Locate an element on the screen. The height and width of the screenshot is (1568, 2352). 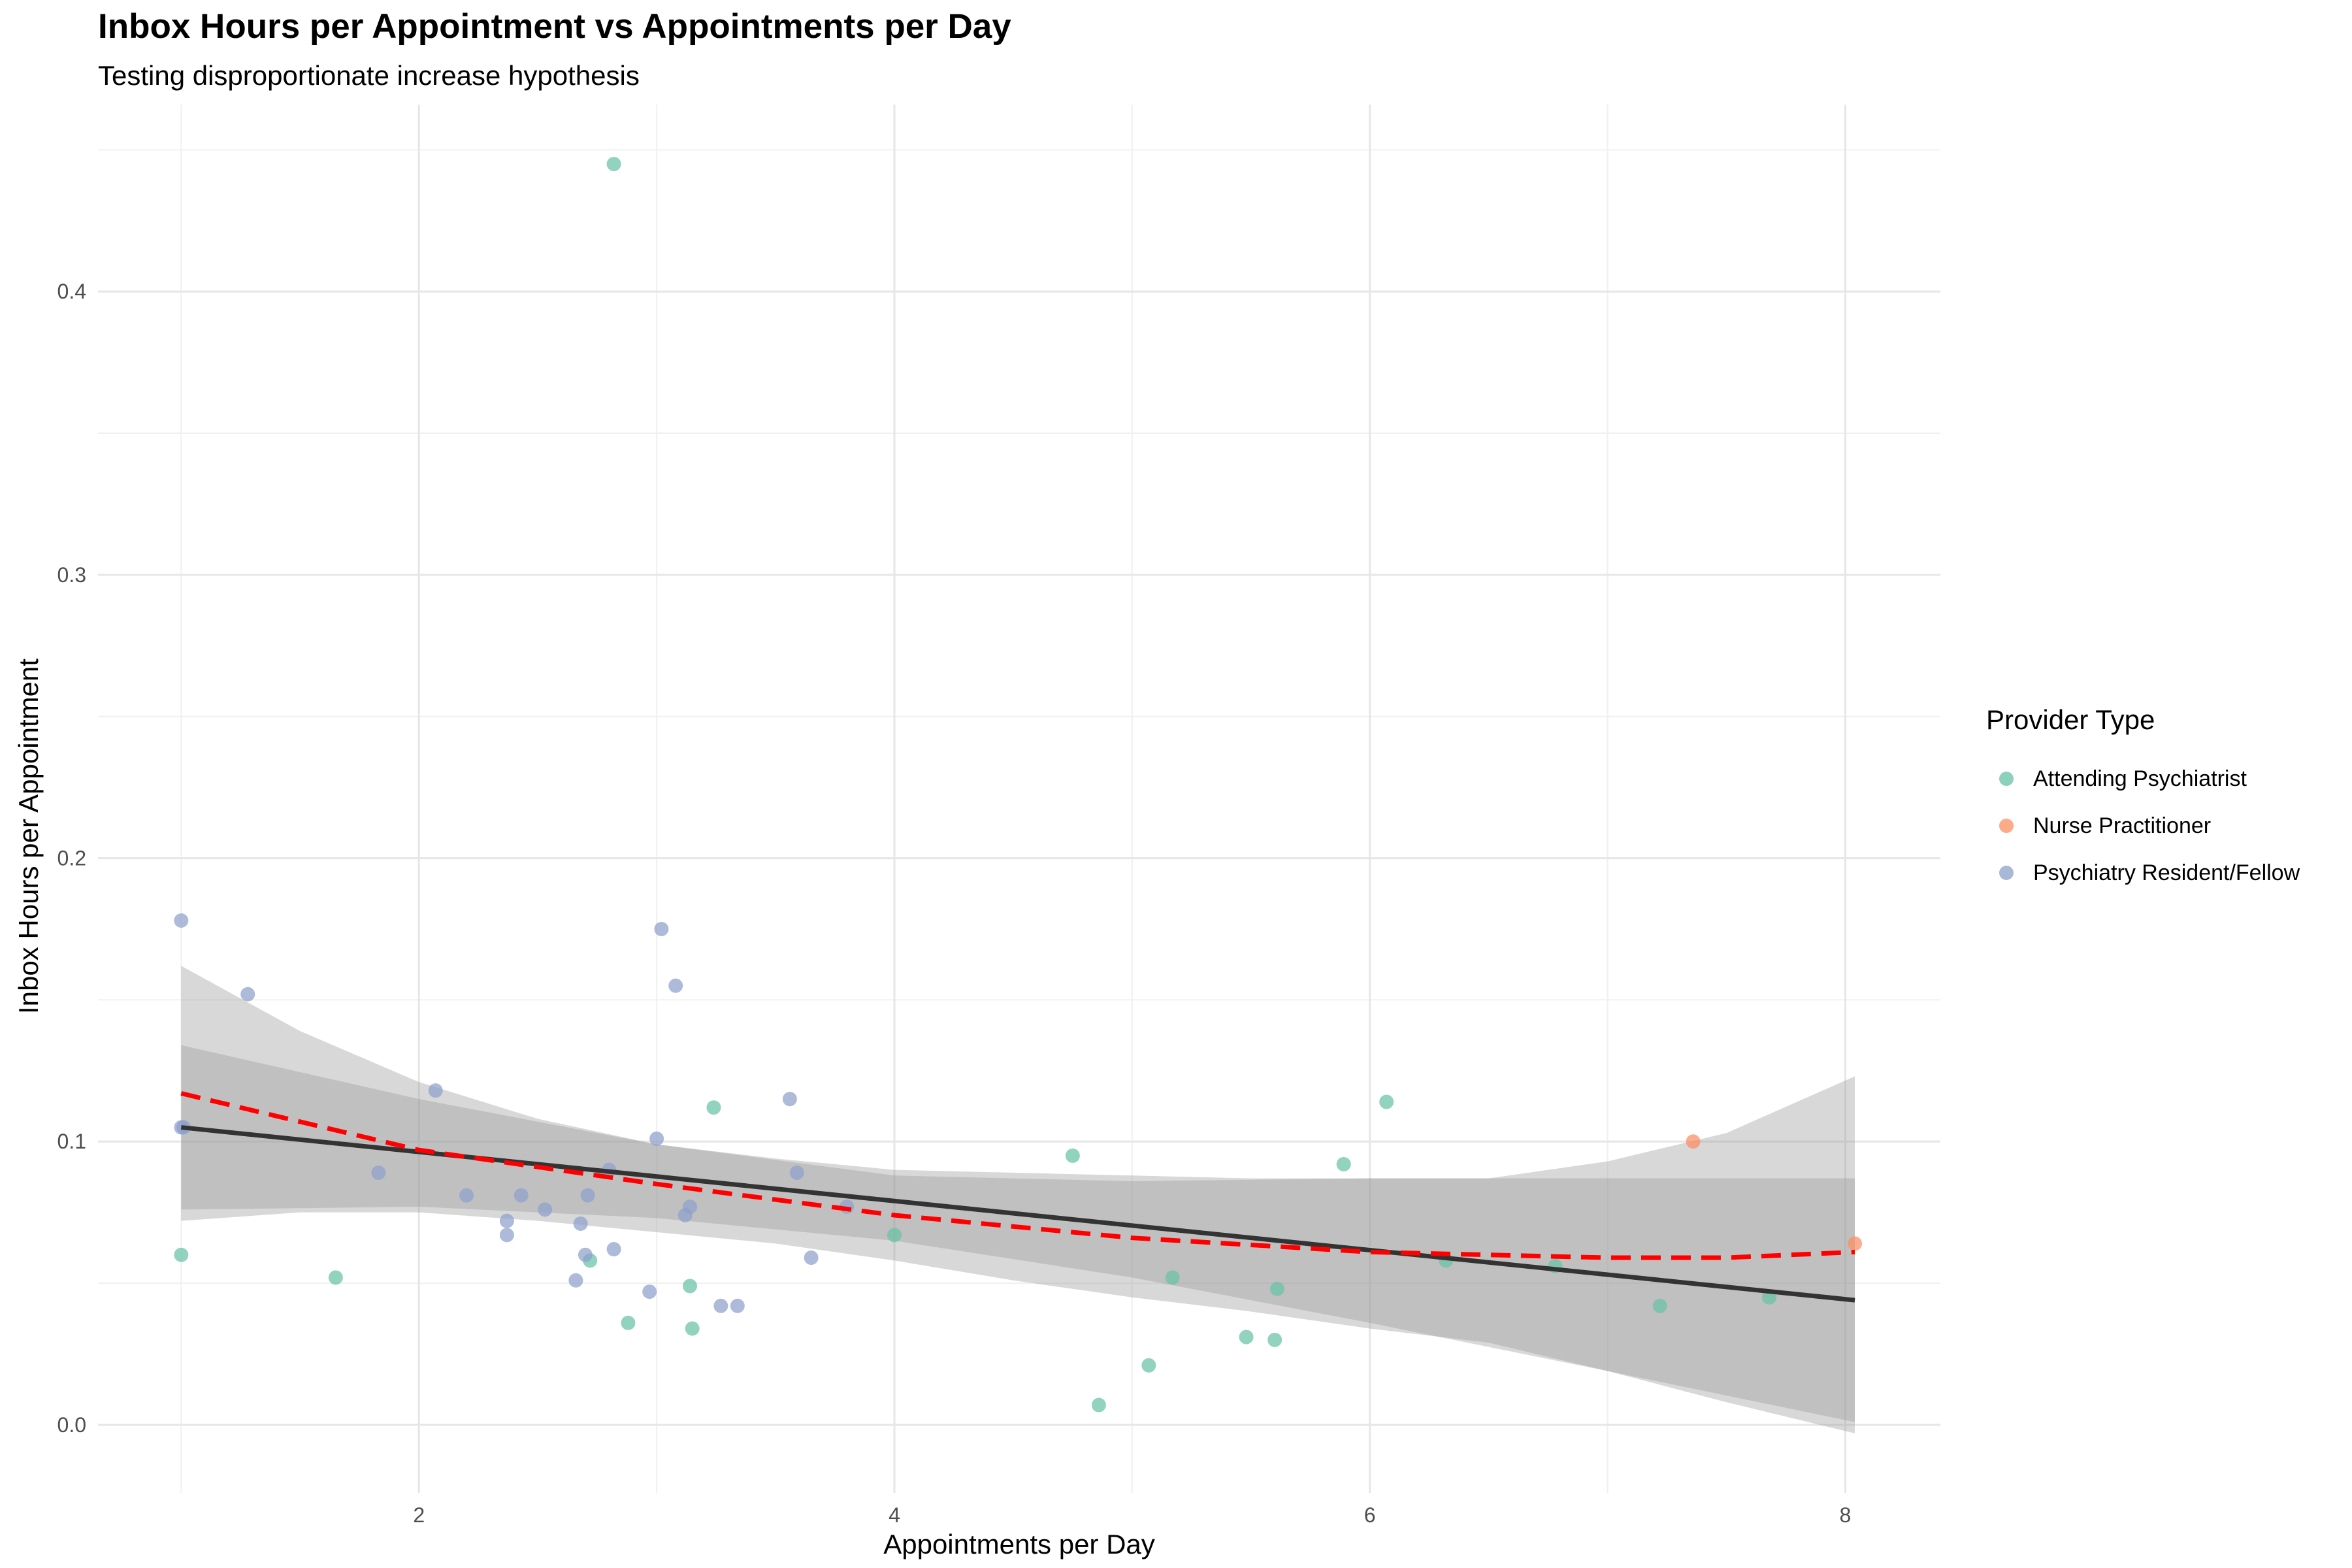
legend-key-resident is located at coordinates (2006, 873).